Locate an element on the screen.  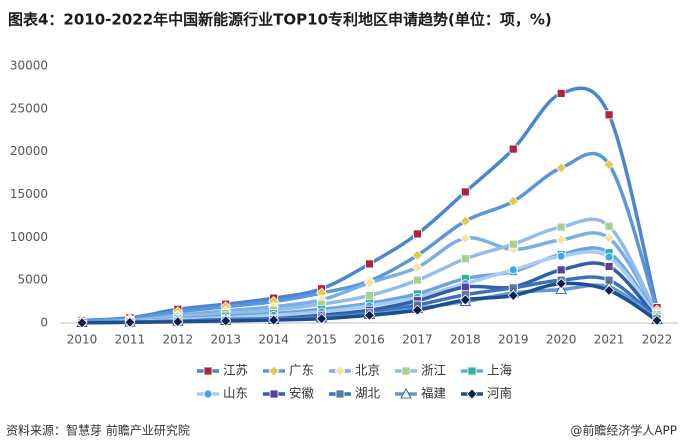
x-tick-label: 2011 is located at coordinates (130, 340).